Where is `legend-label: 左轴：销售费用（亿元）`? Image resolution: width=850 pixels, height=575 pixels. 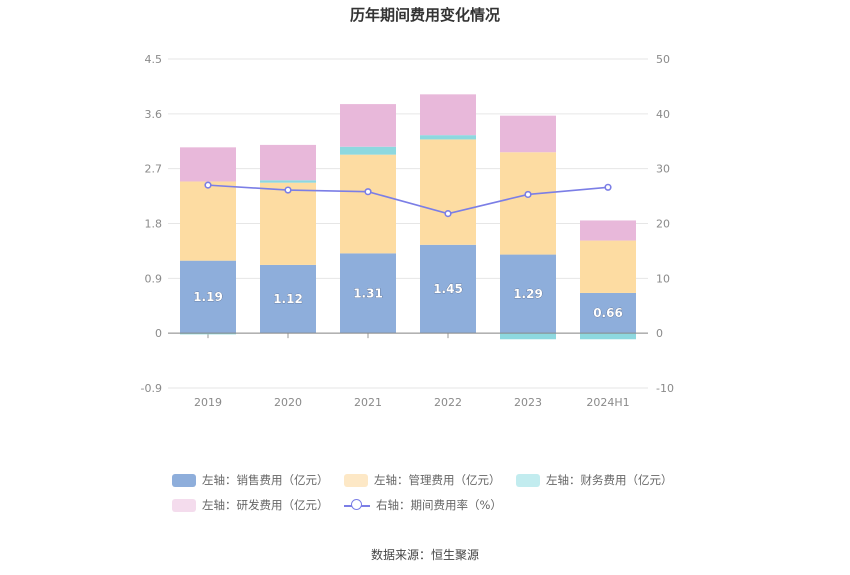 legend-label: 左轴：销售费用（亿元） is located at coordinates (265, 480).